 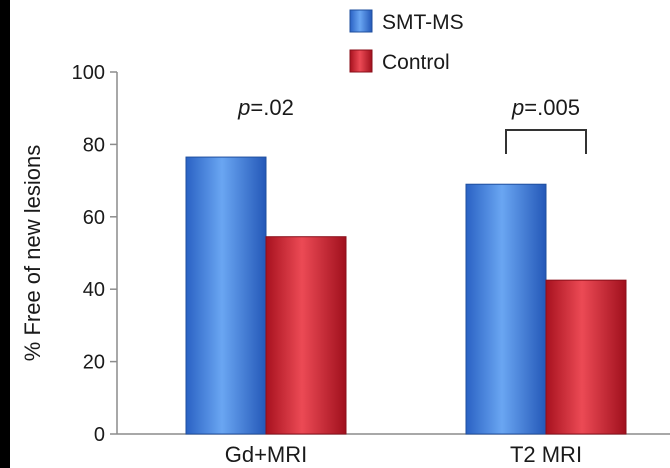 I want to click on legend-label: Control, so click(x=416, y=62).